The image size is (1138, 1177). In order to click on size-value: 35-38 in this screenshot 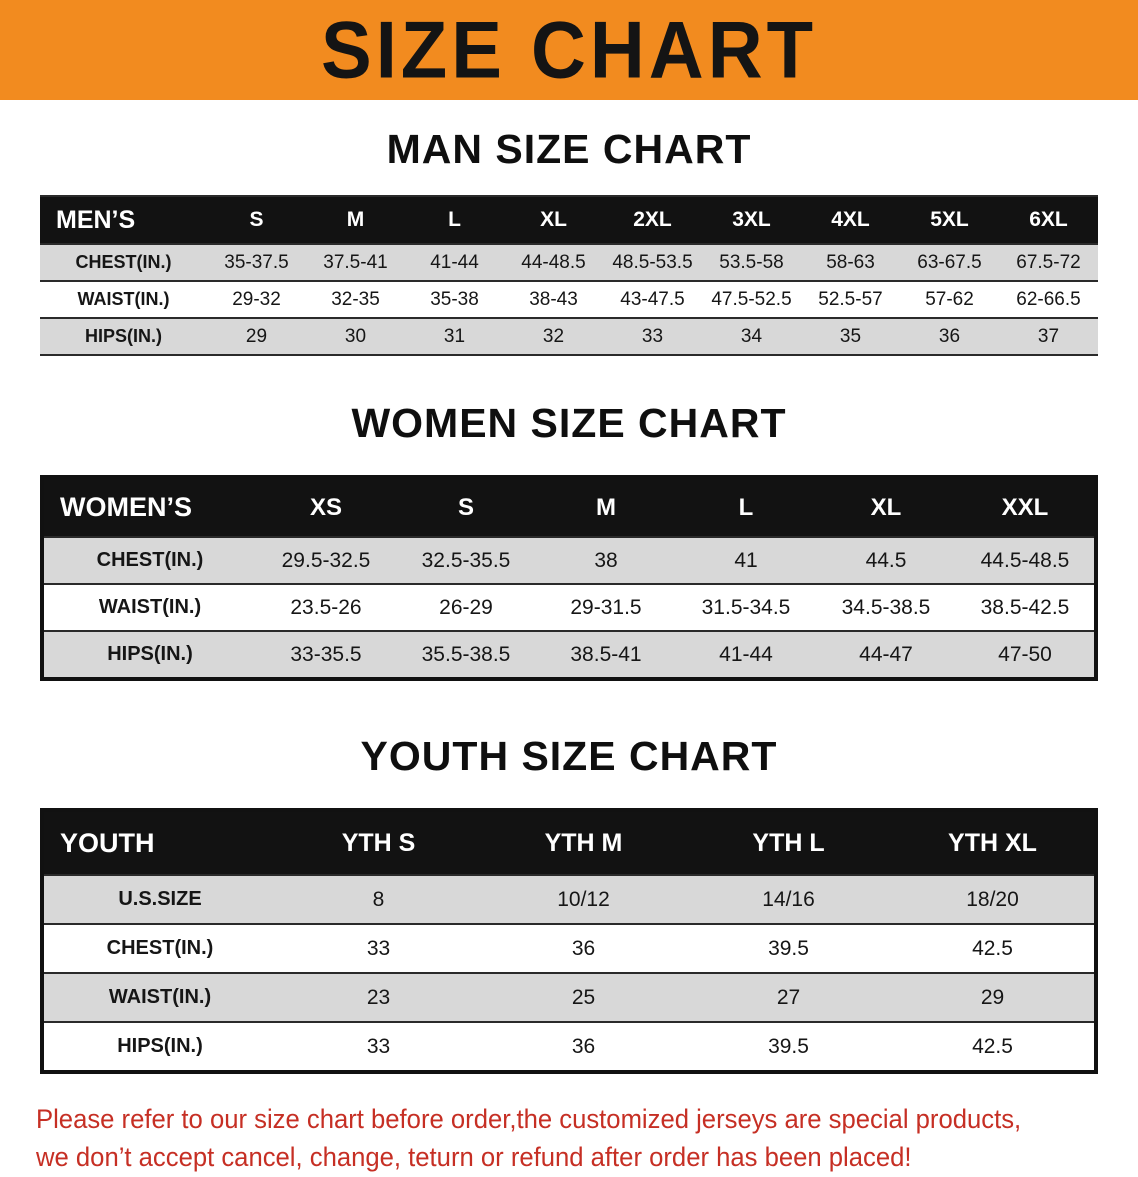, I will do `click(454, 299)`.